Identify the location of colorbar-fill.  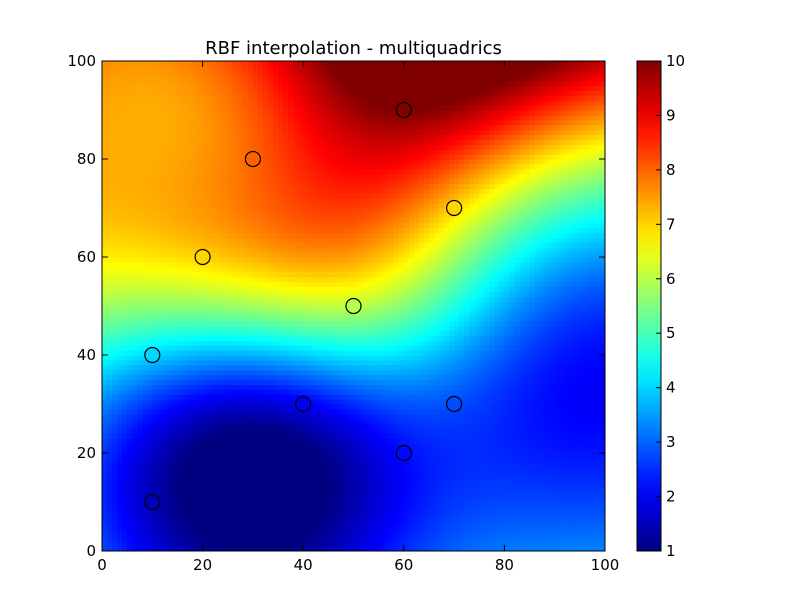
(649, 306).